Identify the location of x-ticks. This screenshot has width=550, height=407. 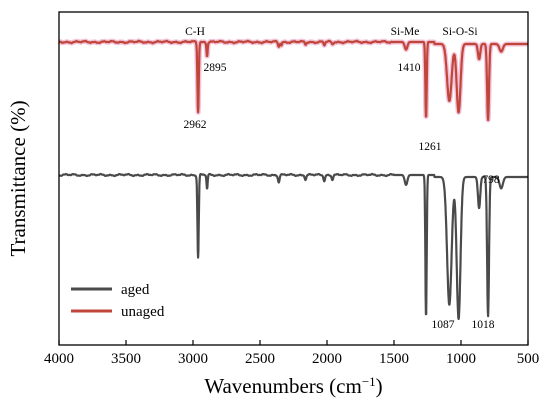
(293, 342).